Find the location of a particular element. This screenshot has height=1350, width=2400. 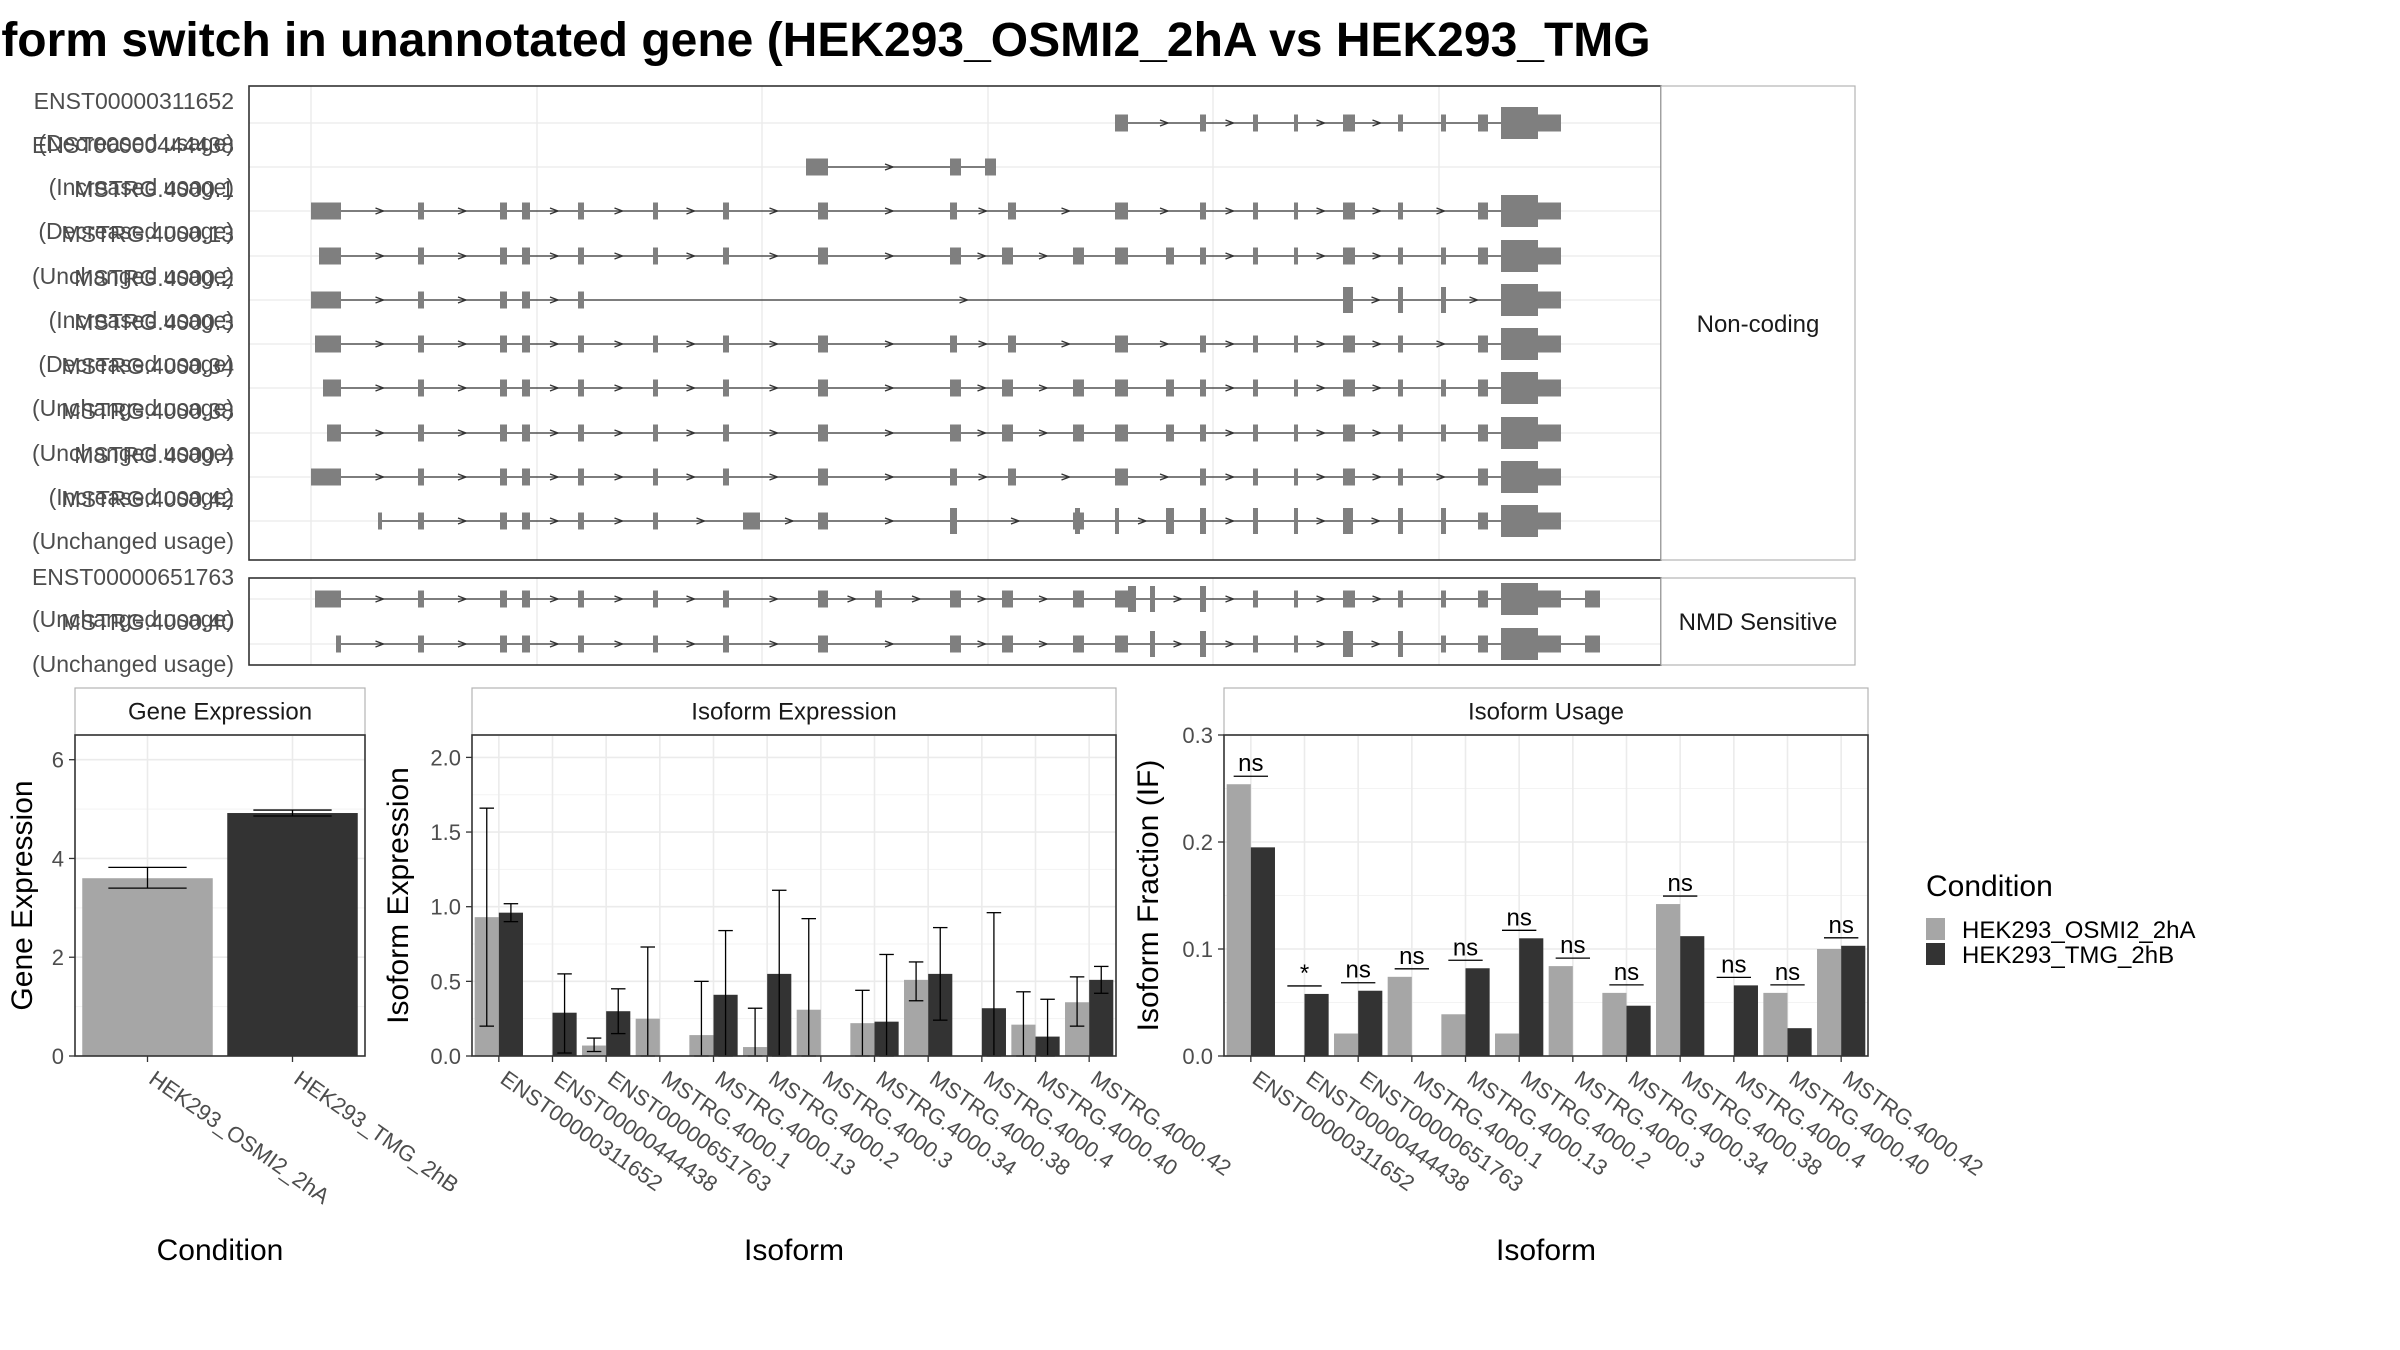

transcript-tracks-nmd is located at coordinates (957, 621).